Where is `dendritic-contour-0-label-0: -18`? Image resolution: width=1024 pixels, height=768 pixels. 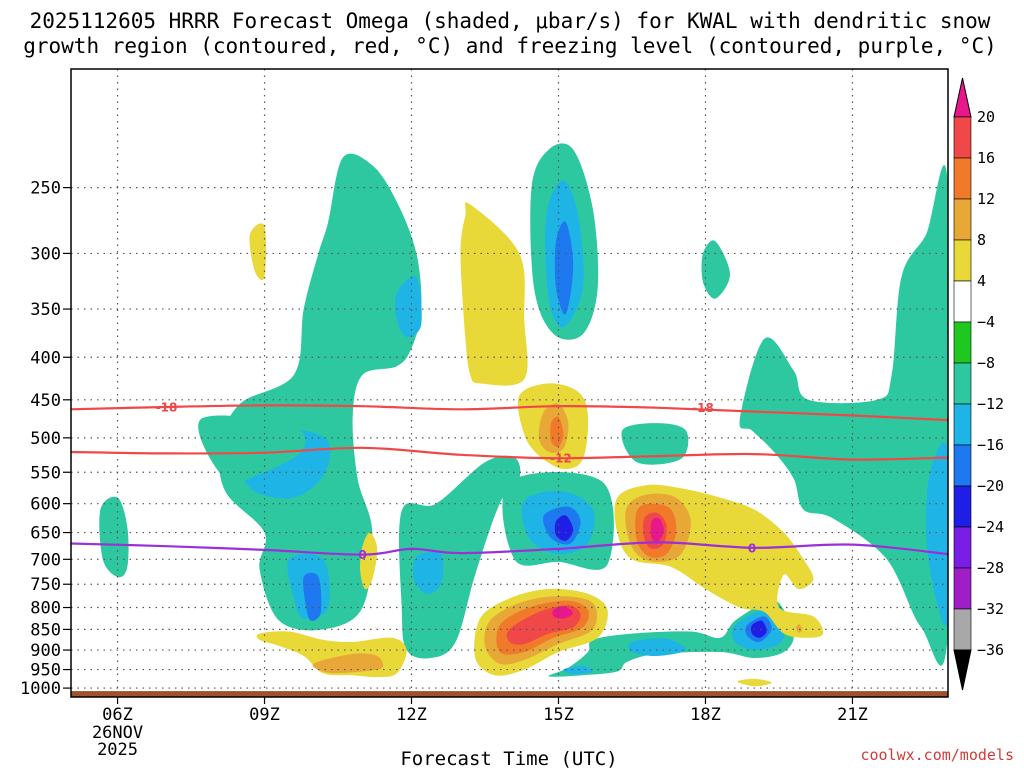 dendritic-contour-0-label-0: -18 is located at coordinates (167, 407).